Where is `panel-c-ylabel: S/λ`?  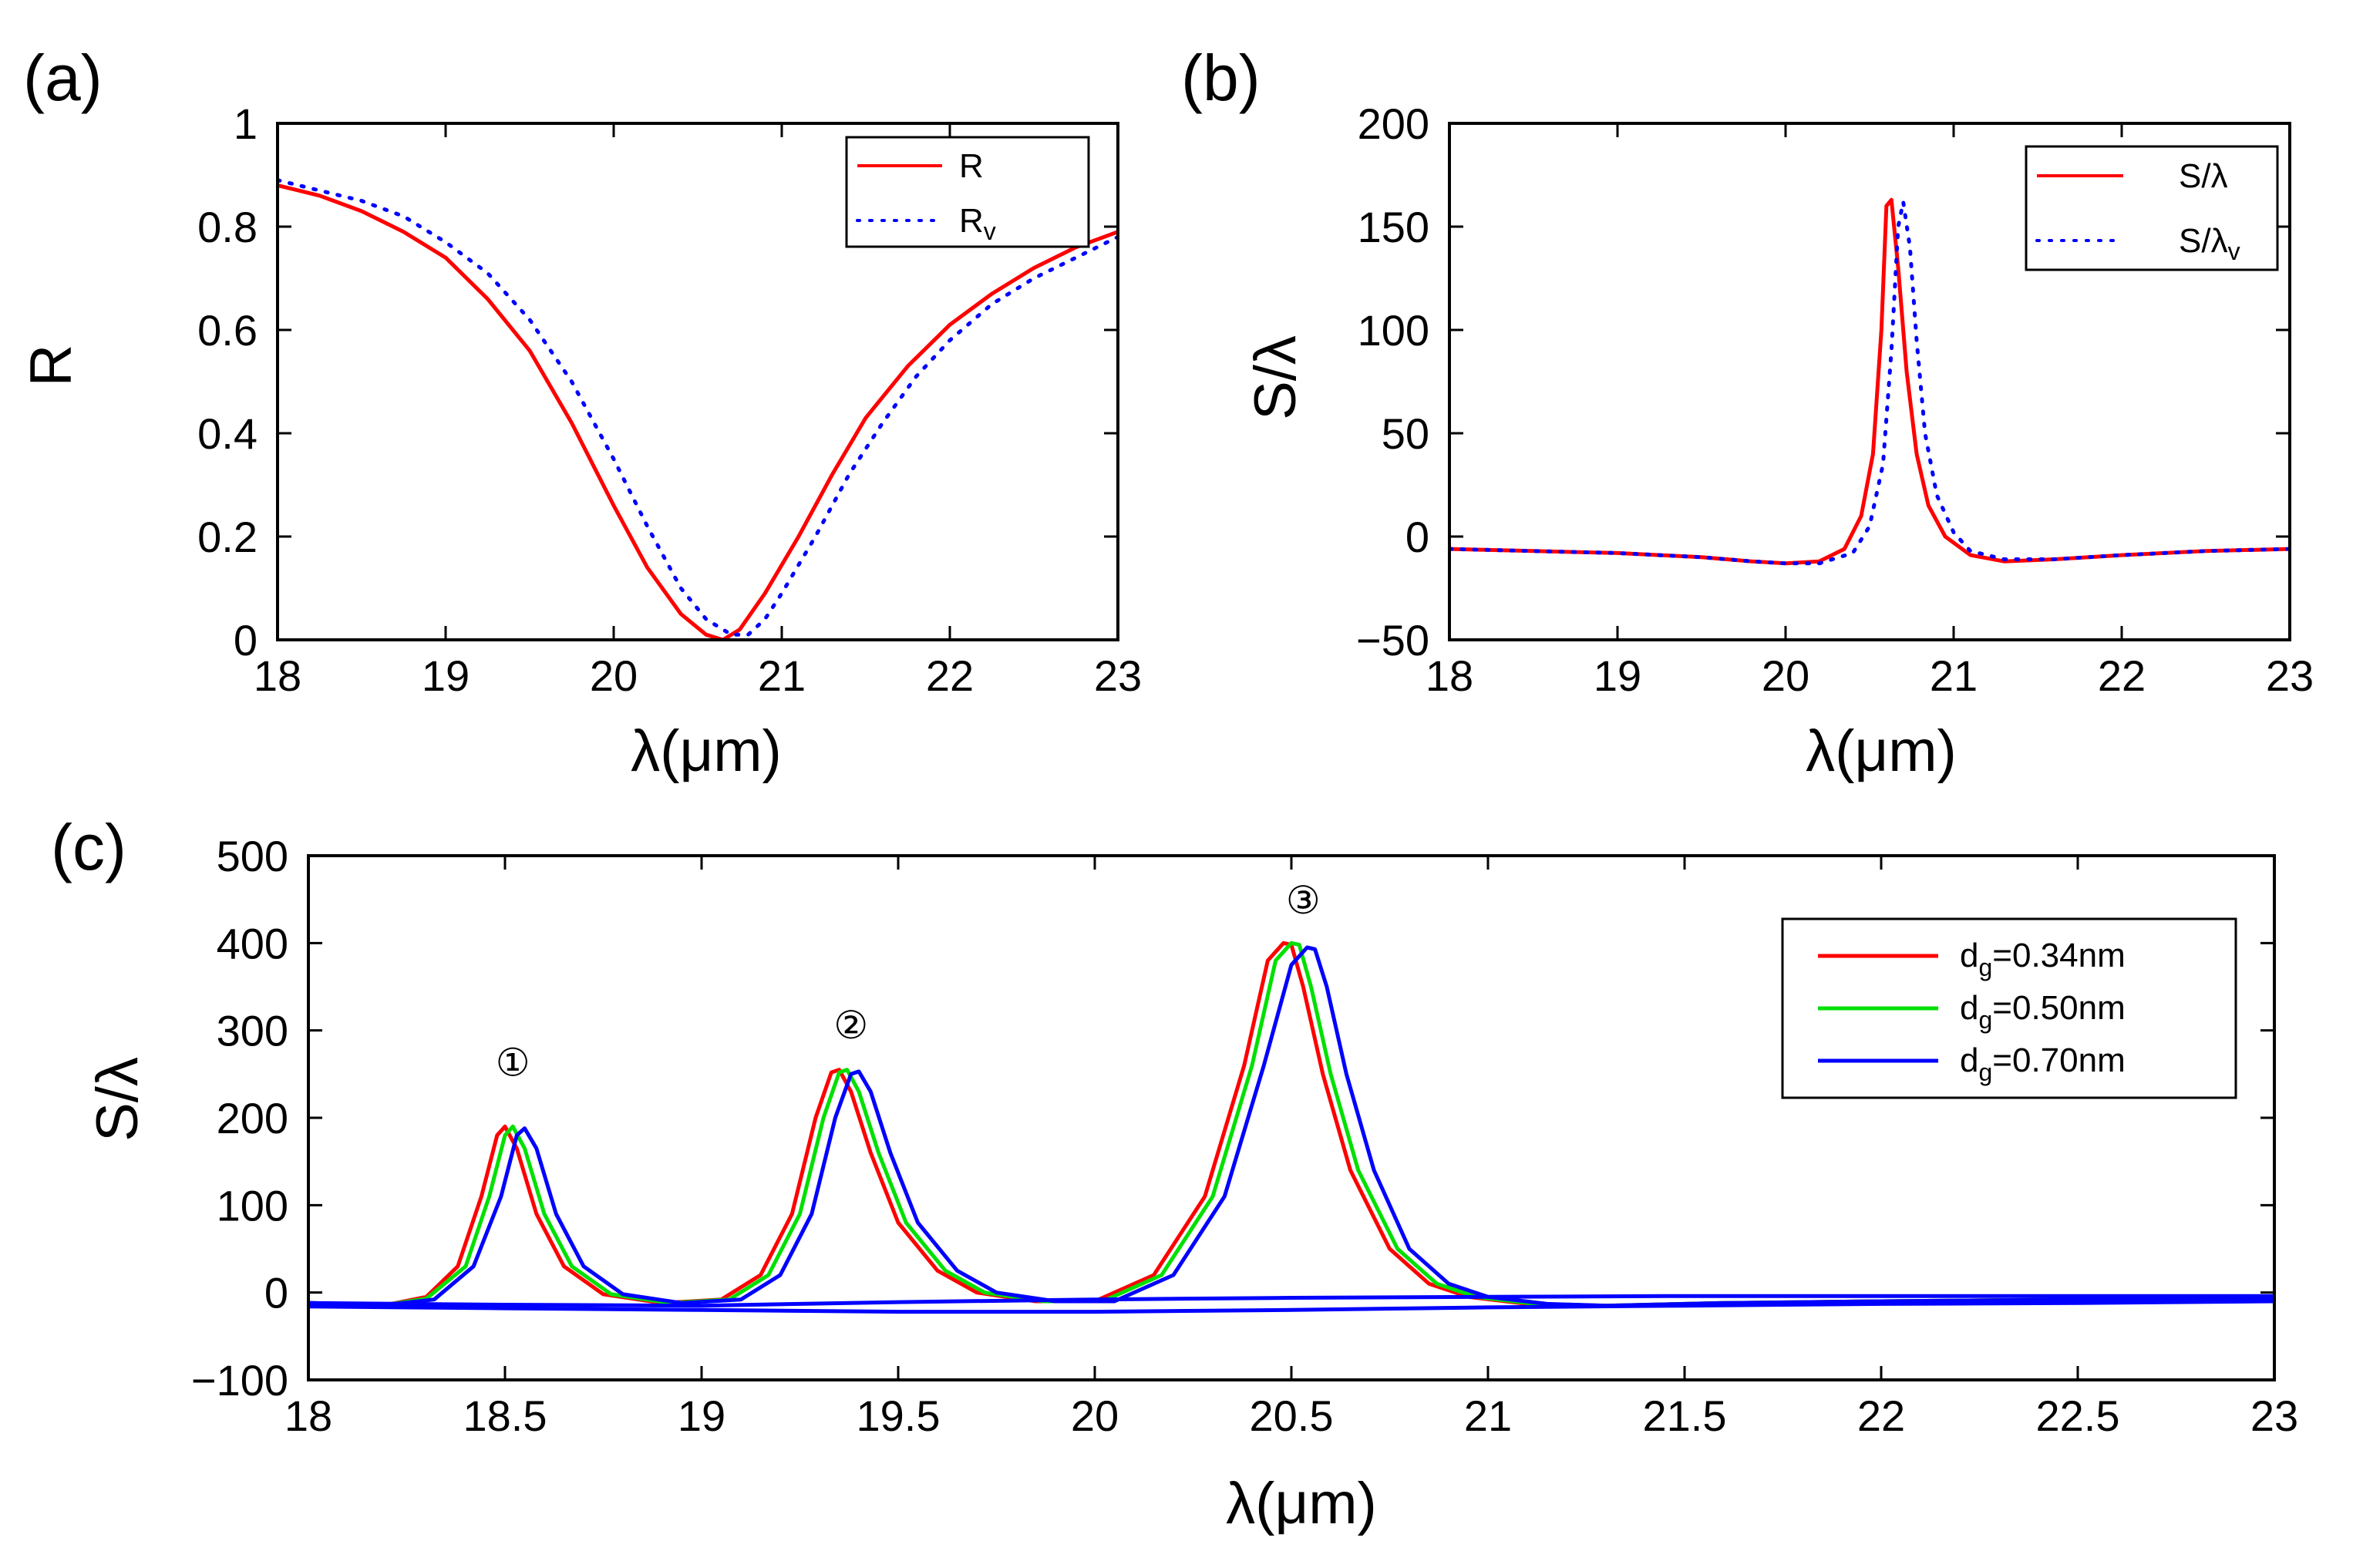 panel-c-ylabel: S/λ is located at coordinates (117, 1099).